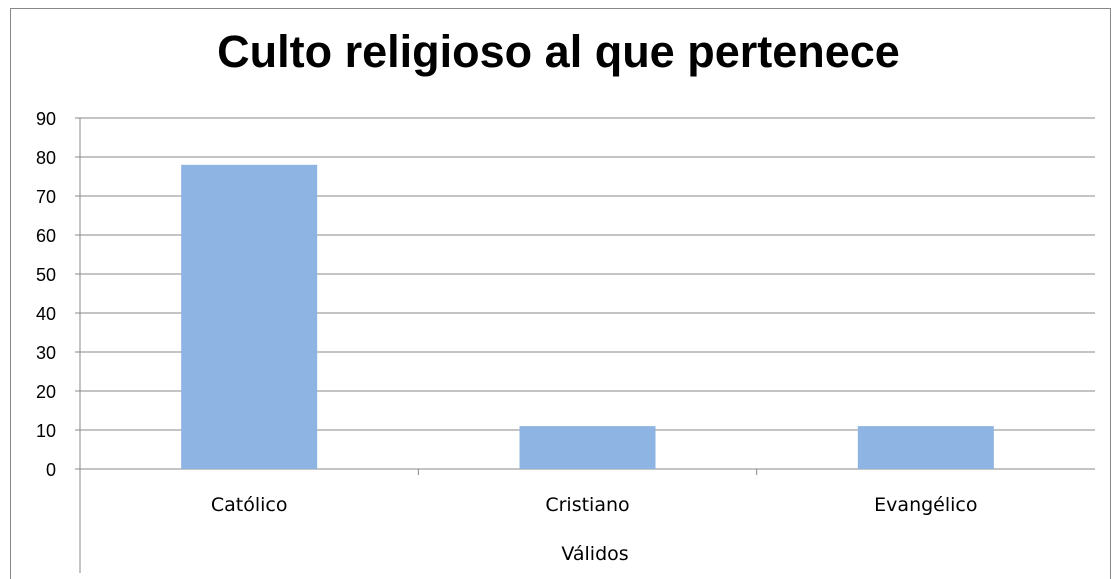 This screenshot has width=1117, height=579. I want to click on x-category-label: Católico, so click(249, 505).